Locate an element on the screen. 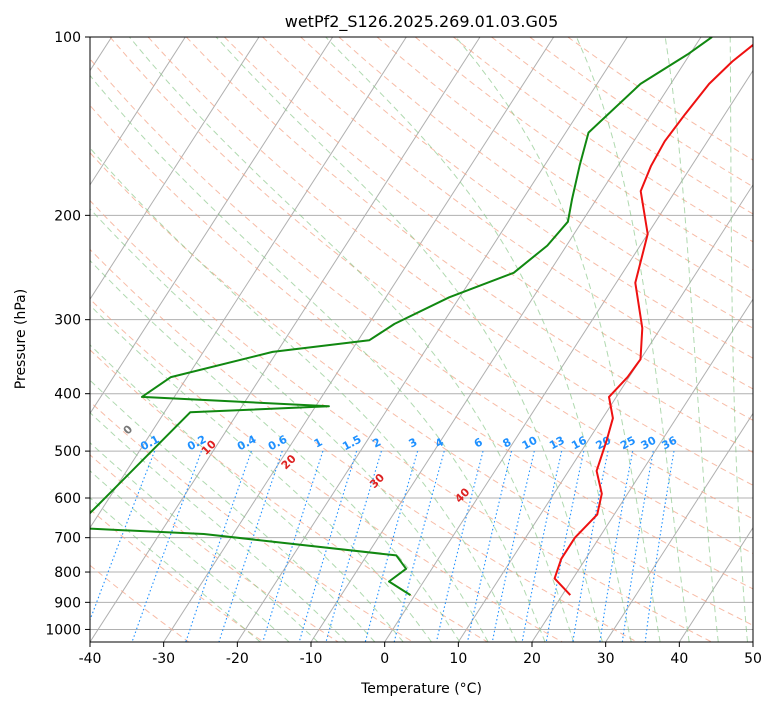 This screenshot has width=775, height=708. mixing-ratio-label: 10 is located at coordinates (530, 443).